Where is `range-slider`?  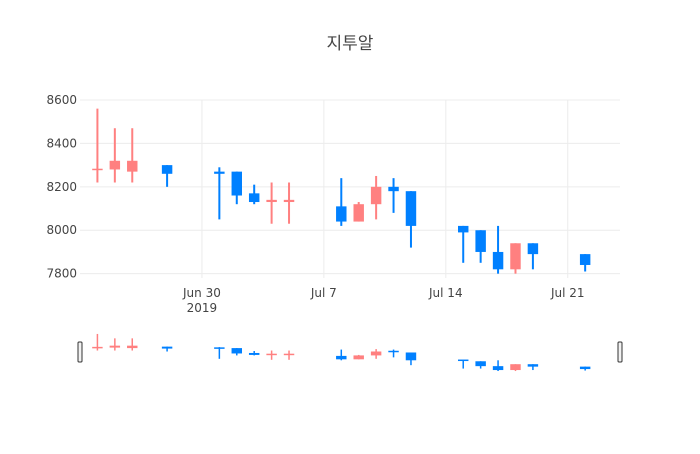
range-slider is located at coordinates (350, 352).